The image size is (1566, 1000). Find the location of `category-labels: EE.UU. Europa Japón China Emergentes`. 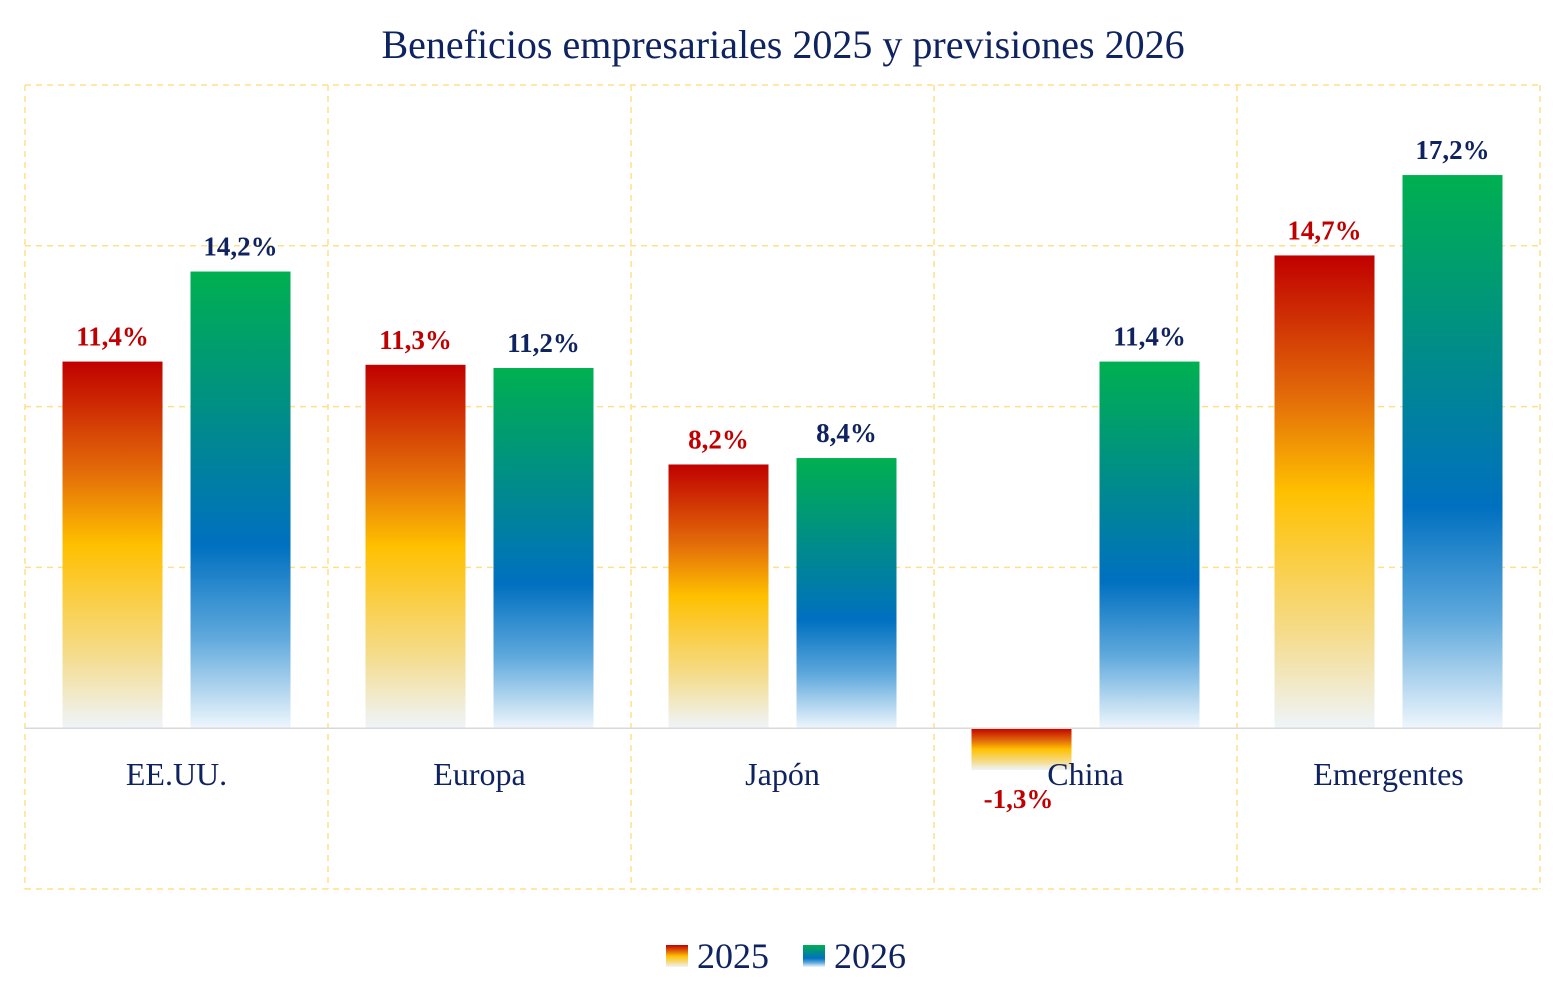

category-labels: EE.UU. Europa Japón China Emergentes is located at coordinates (795, 774).